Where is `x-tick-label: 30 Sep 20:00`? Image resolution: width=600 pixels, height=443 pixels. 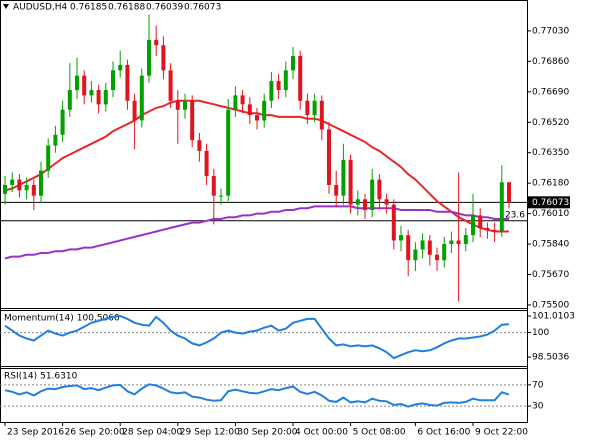 x-tick-label: 30 Sep 20:00 is located at coordinates (267, 433).